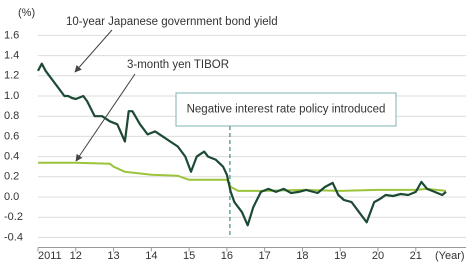  Describe the element at coordinates (189, 256) in the screenshot. I see `x-tick-label: 15` at that location.